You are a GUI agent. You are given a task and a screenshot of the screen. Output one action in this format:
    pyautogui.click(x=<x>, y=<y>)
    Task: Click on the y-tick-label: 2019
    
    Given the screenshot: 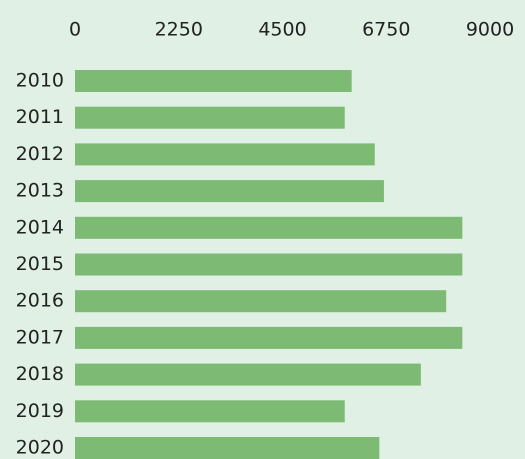 What is the action you would take?
    pyautogui.click(x=40, y=411)
    